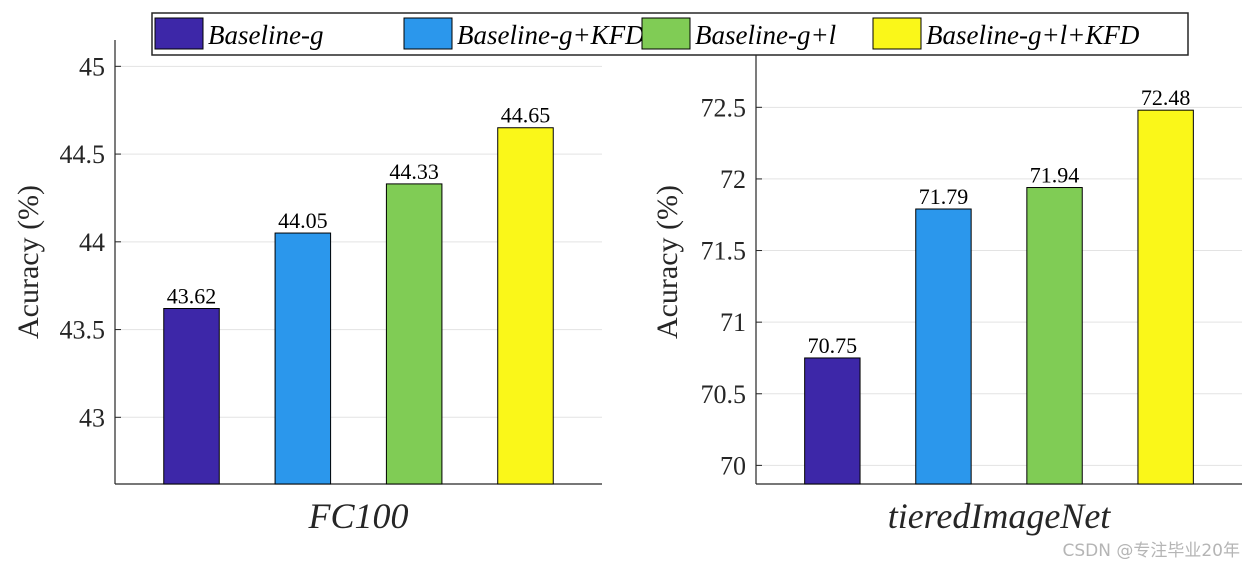  Describe the element at coordinates (1000, 516) in the screenshot. I see `x-axis-label: tieredImageNet` at that location.